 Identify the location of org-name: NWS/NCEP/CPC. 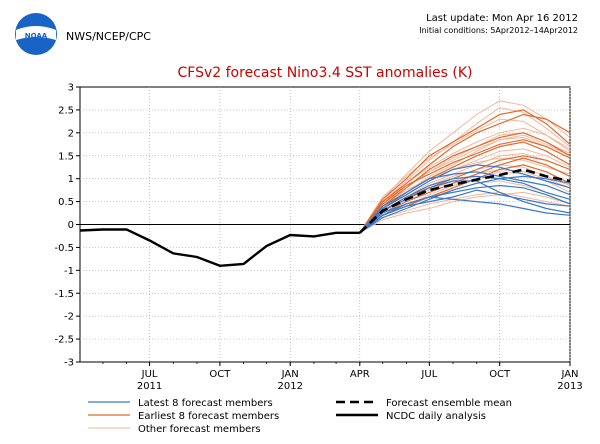
(108, 36).